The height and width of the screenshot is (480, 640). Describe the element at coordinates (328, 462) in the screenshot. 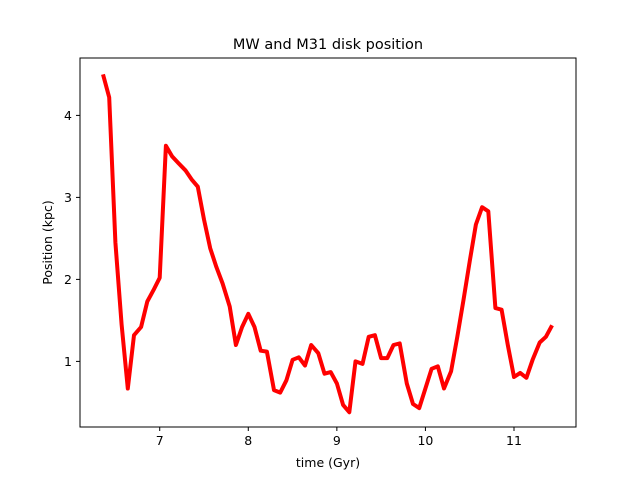

I see `x-axis-label: time (Gyr)` at that location.